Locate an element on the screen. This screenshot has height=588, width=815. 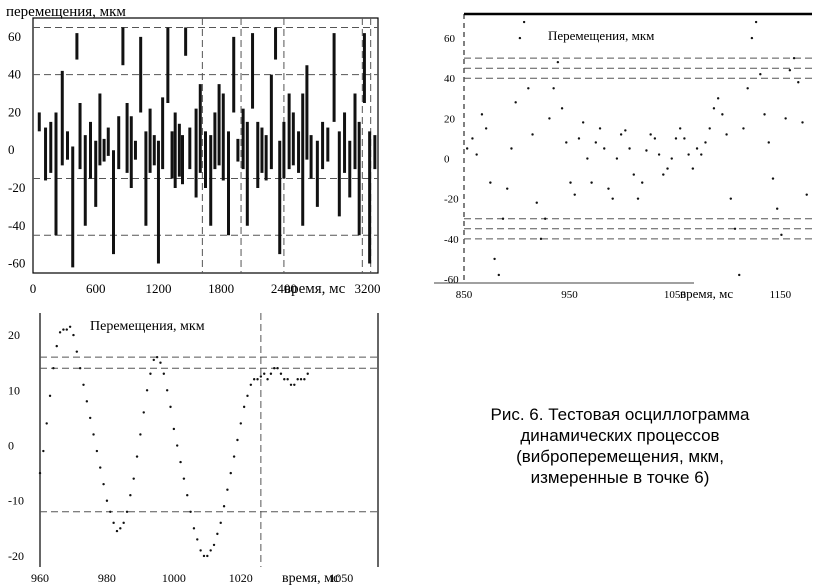
x-tick-label: 1200 is located at coordinates (158, 288).